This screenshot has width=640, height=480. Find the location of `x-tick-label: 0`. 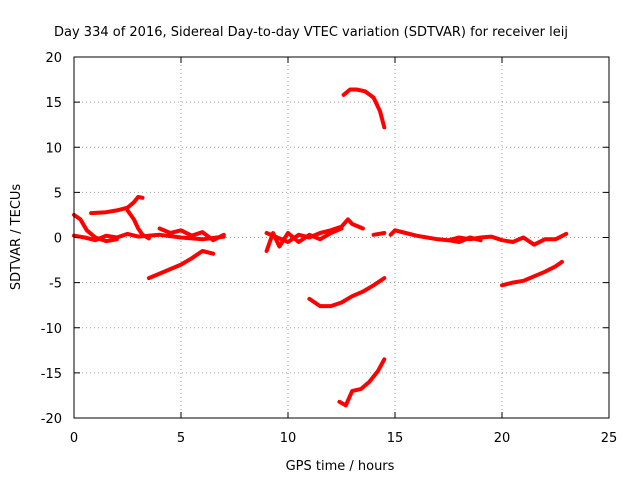

x-tick-label: 0 is located at coordinates (74, 438).